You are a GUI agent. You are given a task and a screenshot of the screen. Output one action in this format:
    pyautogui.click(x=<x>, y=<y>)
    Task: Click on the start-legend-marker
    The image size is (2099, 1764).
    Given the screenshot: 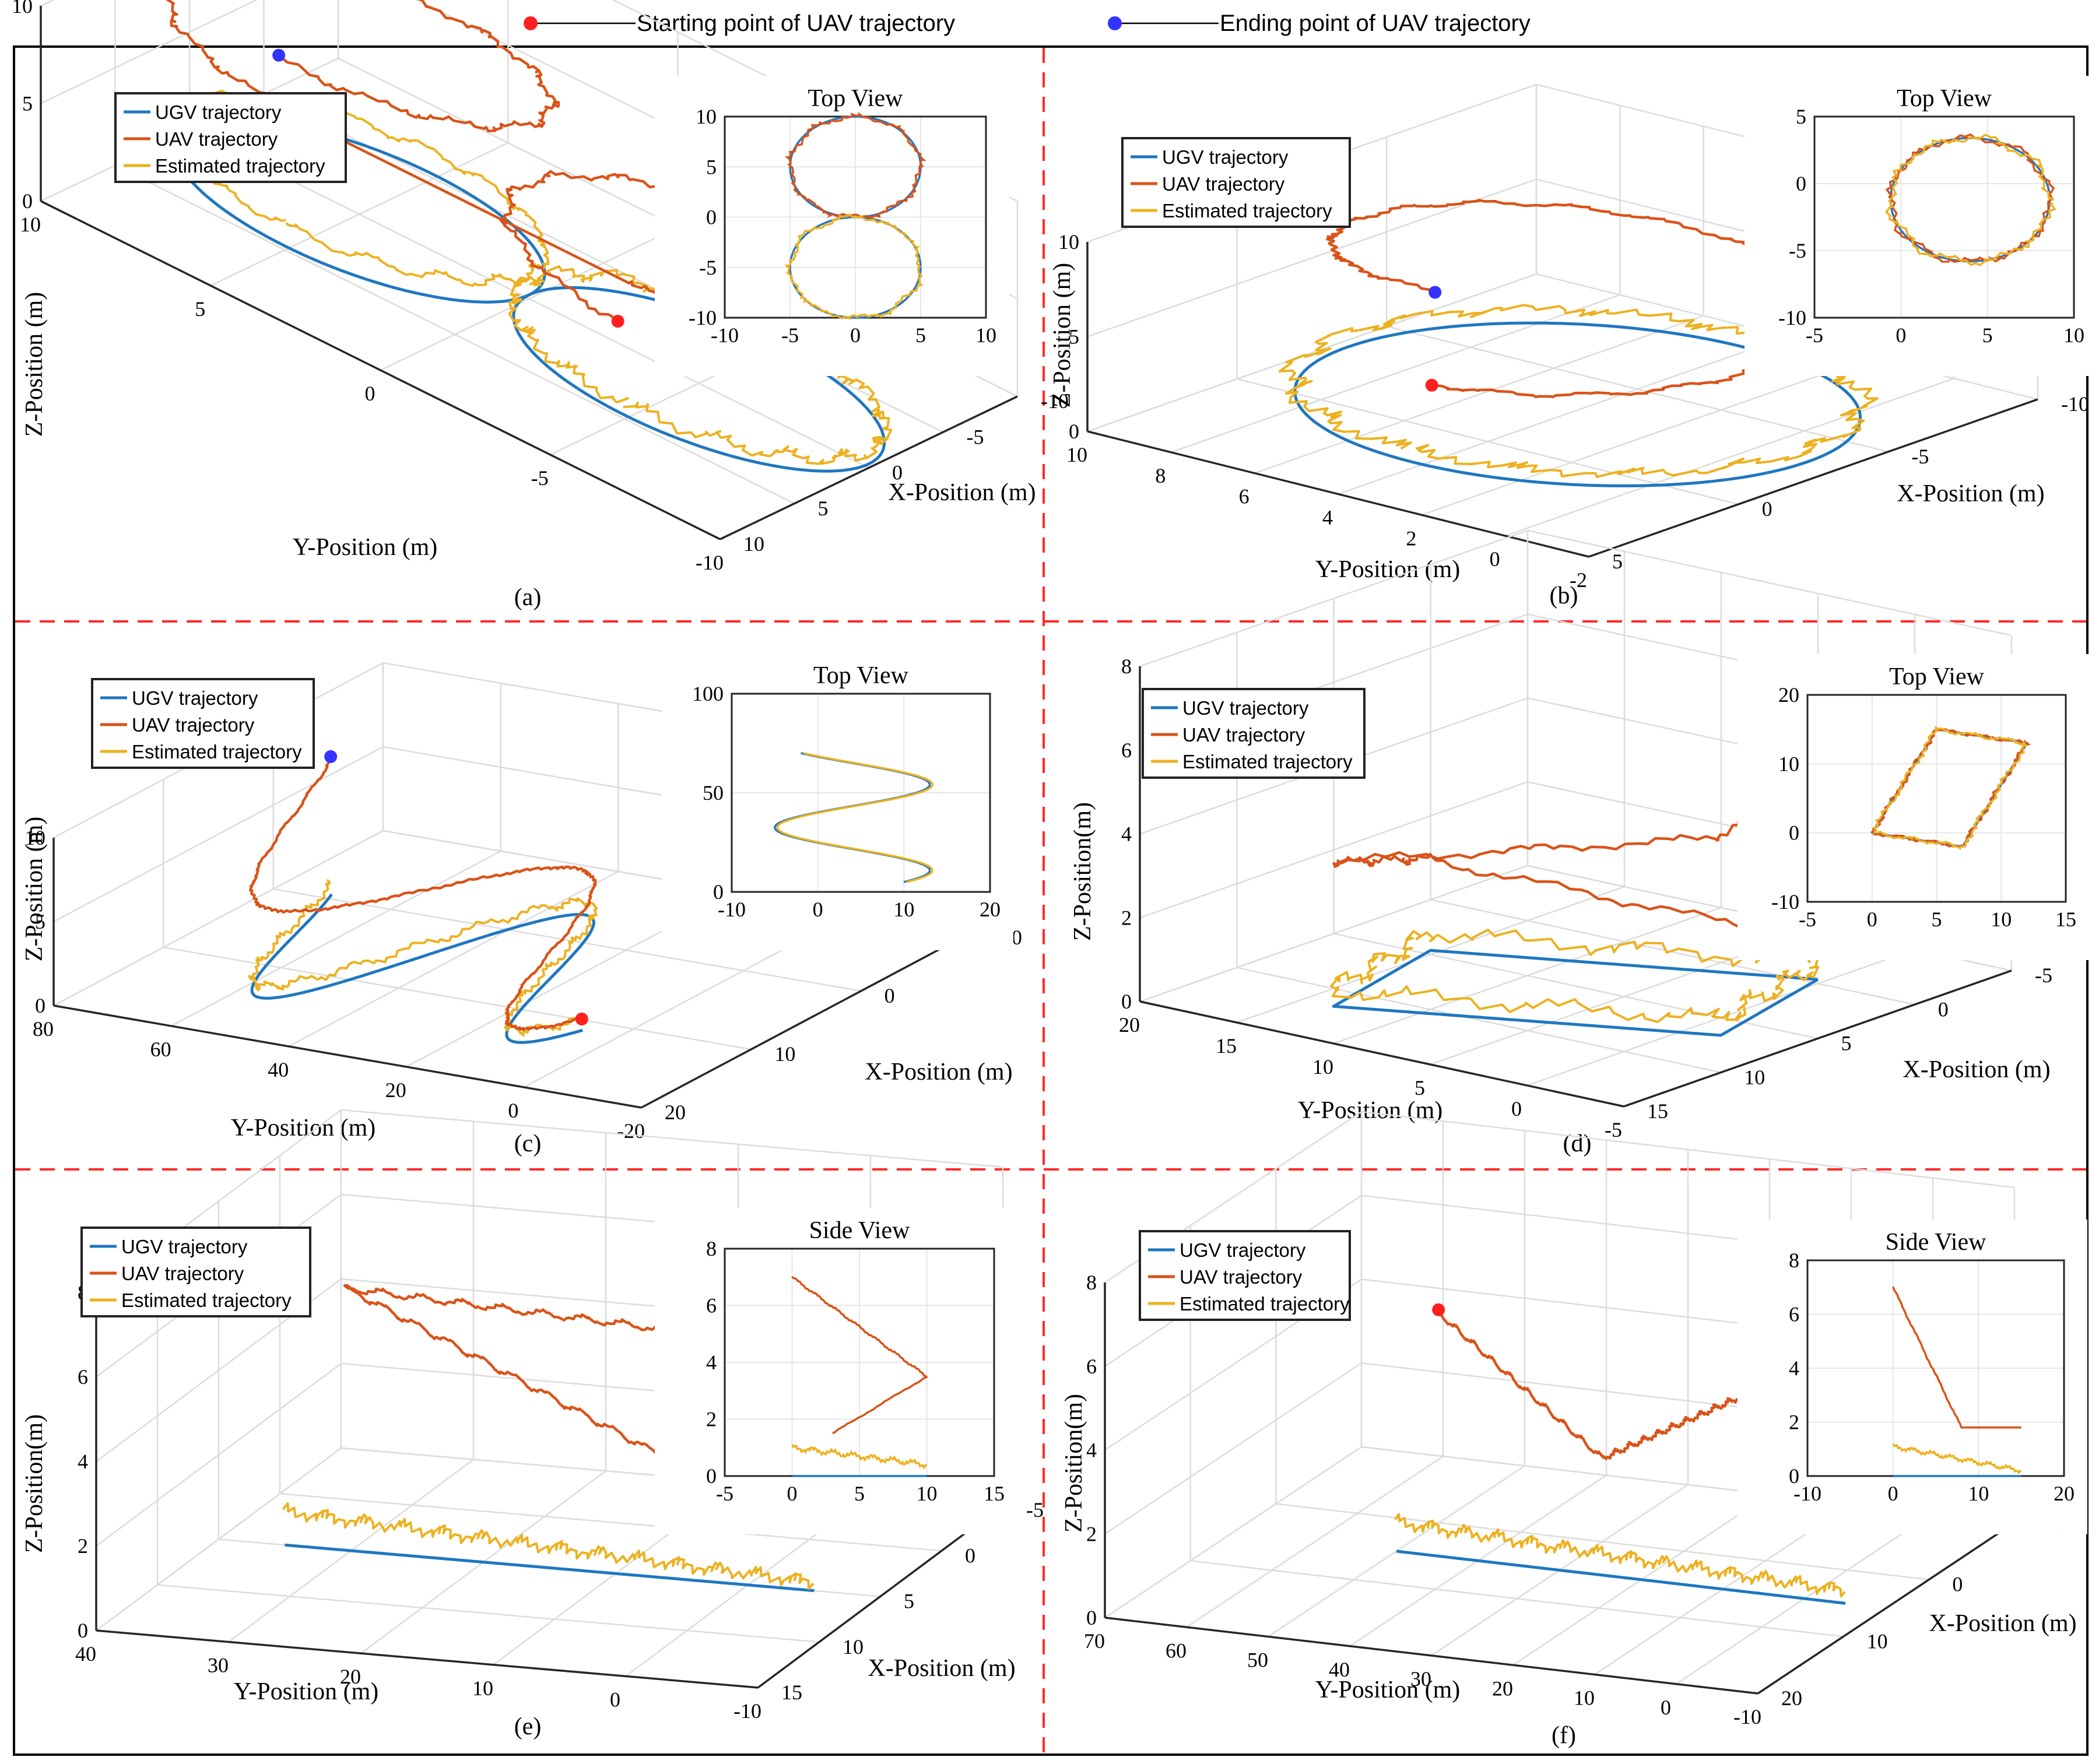 What is the action you would take?
    pyautogui.click(x=531, y=23)
    